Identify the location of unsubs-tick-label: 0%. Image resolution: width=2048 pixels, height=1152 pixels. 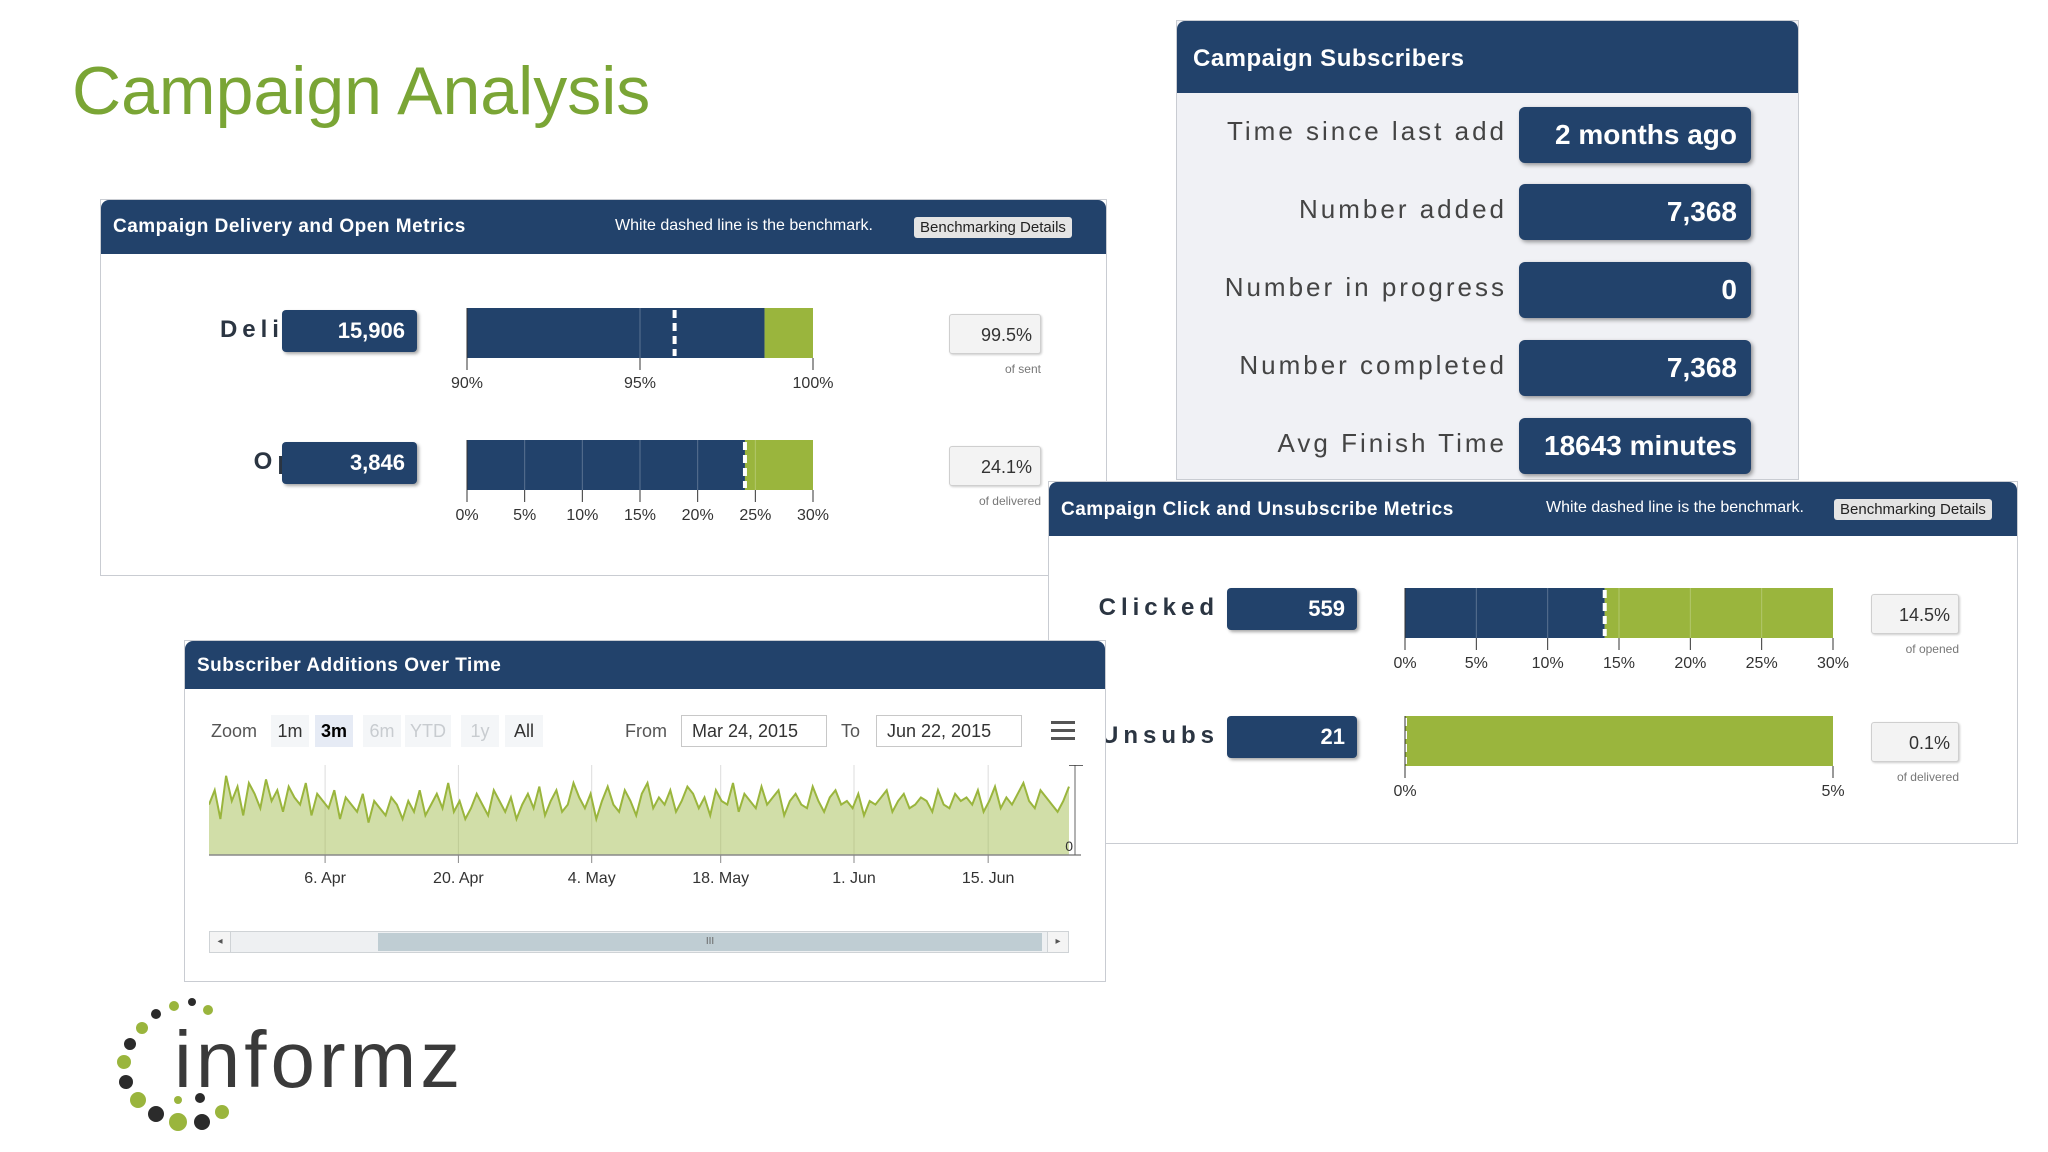
(1404, 791).